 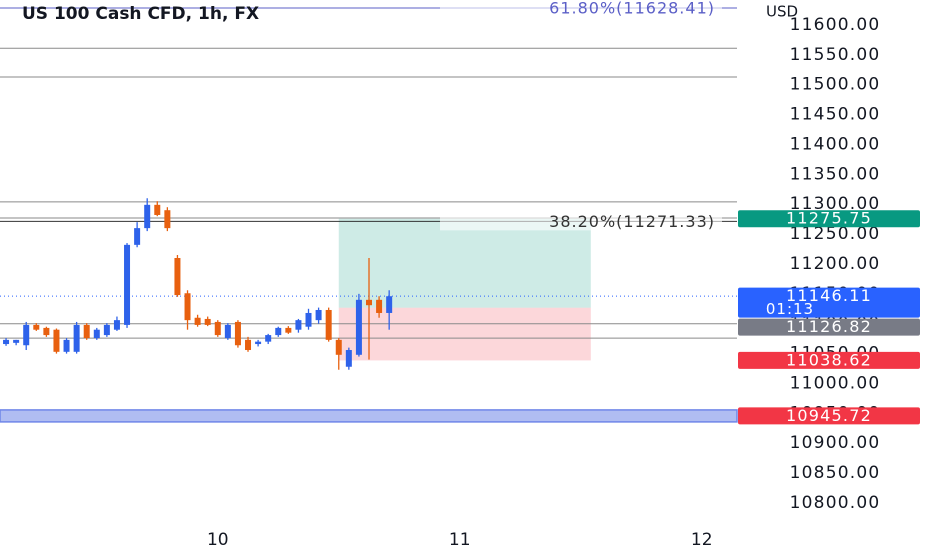 I want to click on y-tick-label: 11450.00, so click(x=835, y=115).